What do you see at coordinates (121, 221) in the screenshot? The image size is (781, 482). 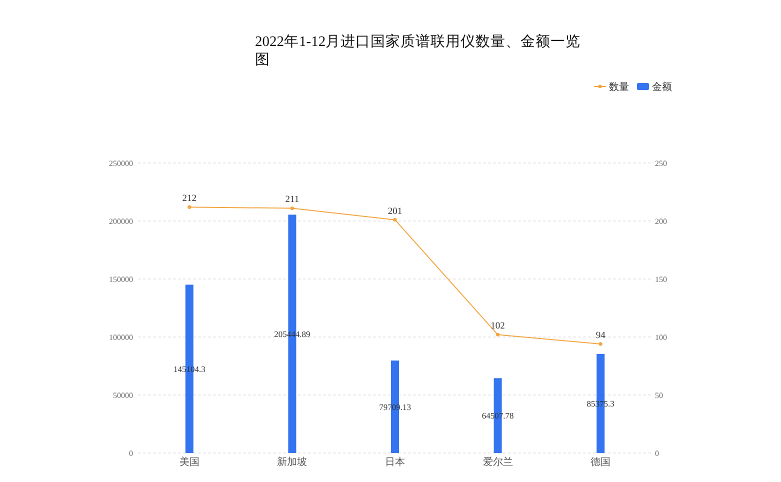 I see `y-tick-label: 200000` at bounding box center [121, 221].